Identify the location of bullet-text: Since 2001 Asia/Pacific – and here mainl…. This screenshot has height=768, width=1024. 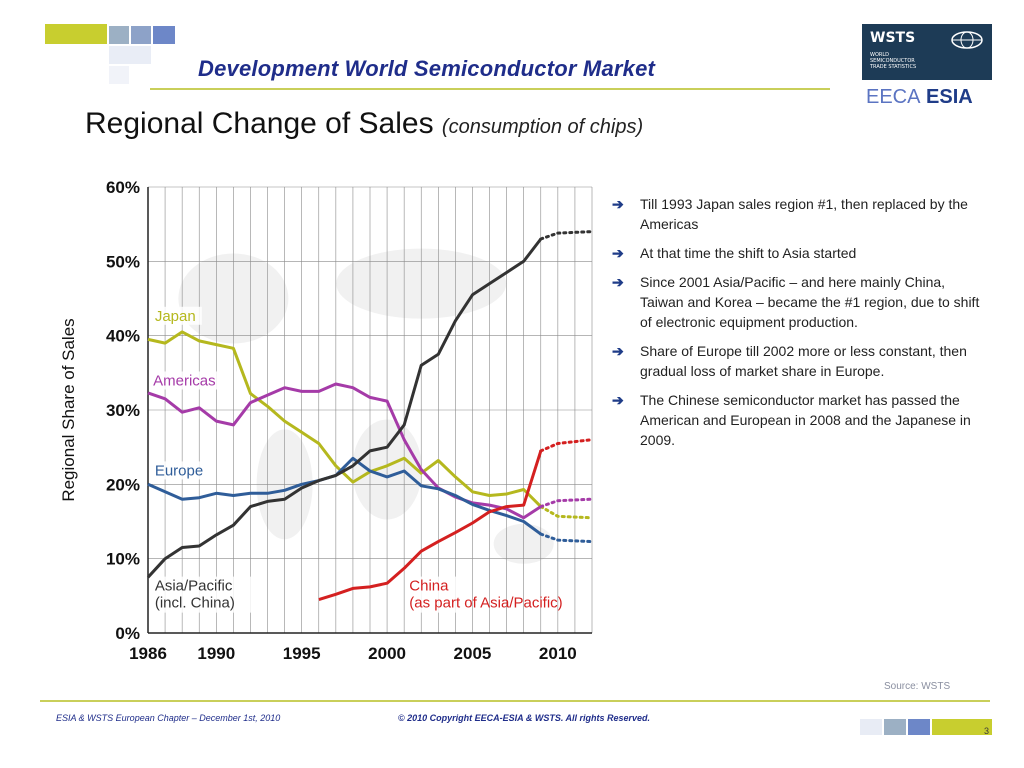
(810, 302).